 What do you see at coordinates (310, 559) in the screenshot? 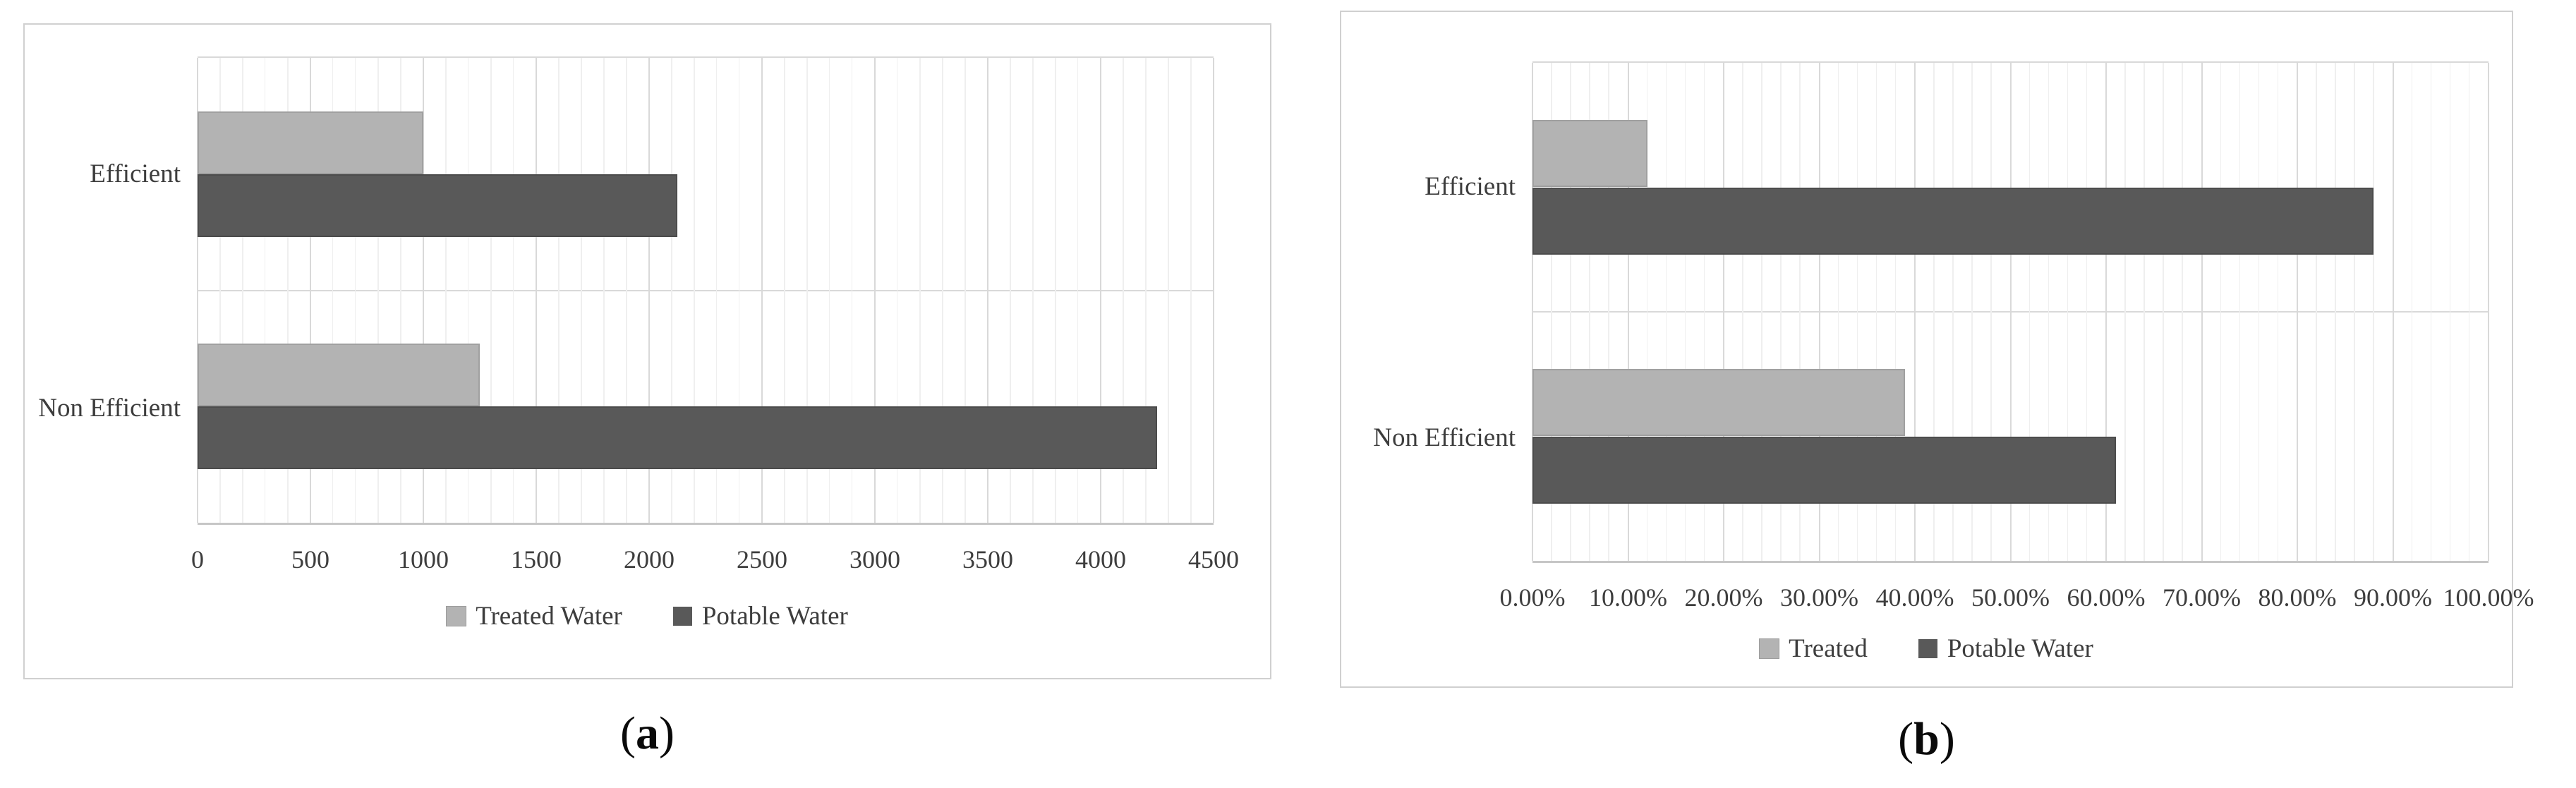
I see `x-tick-label: 500` at bounding box center [310, 559].